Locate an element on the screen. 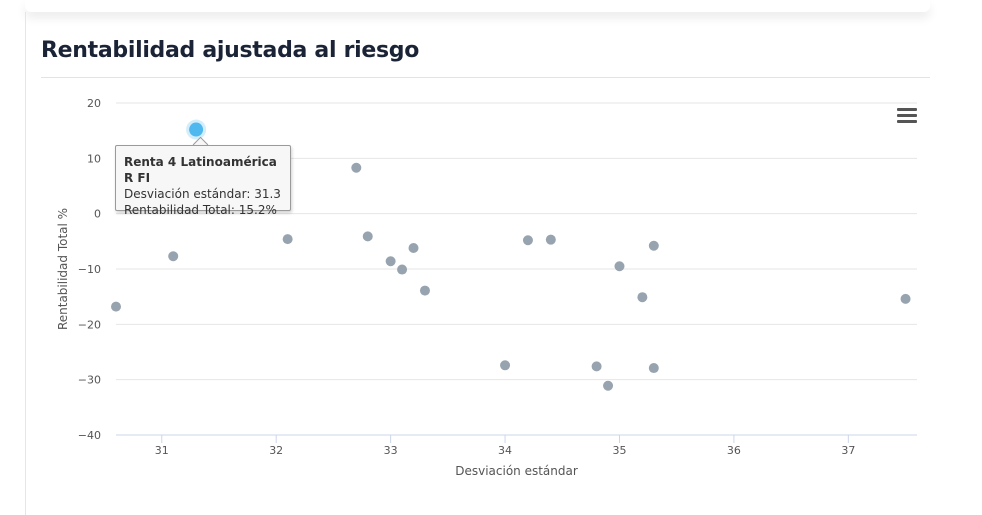 This screenshot has width=982, height=515. tooltip-x-label: Desviación estándar: is located at coordinates (189, 194).